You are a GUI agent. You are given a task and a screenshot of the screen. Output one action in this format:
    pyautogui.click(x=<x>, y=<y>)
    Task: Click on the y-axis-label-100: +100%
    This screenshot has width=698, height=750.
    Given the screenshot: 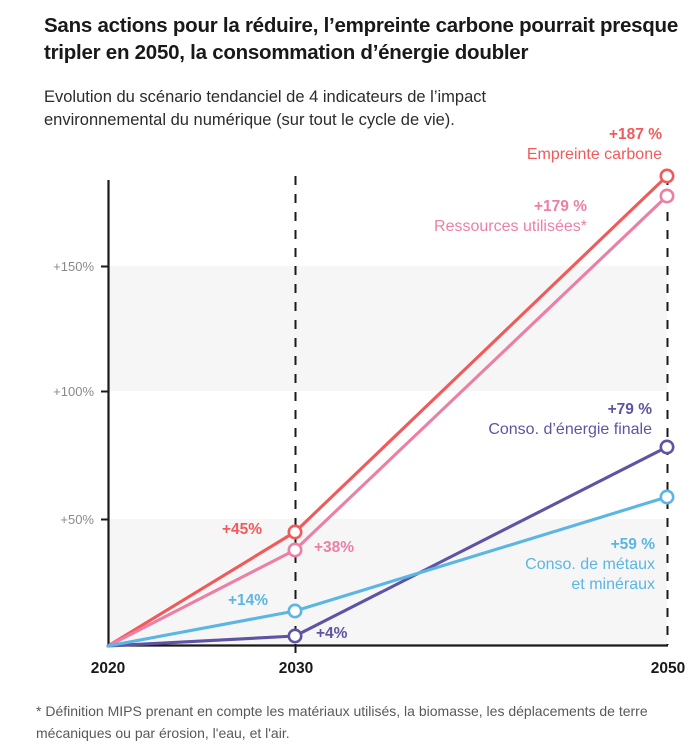 What is the action you would take?
    pyautogui.click(x=73, y=391)
    